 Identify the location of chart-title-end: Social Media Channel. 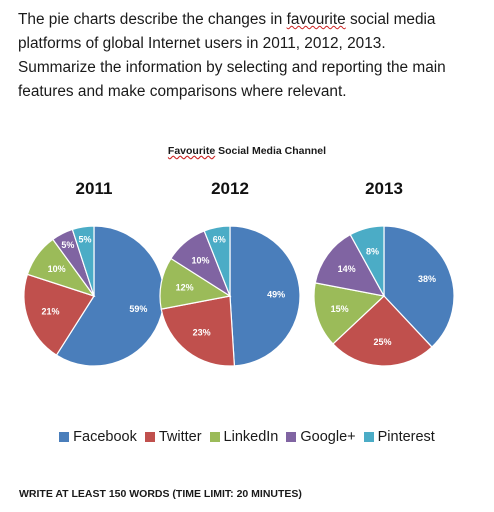
(271, 151).